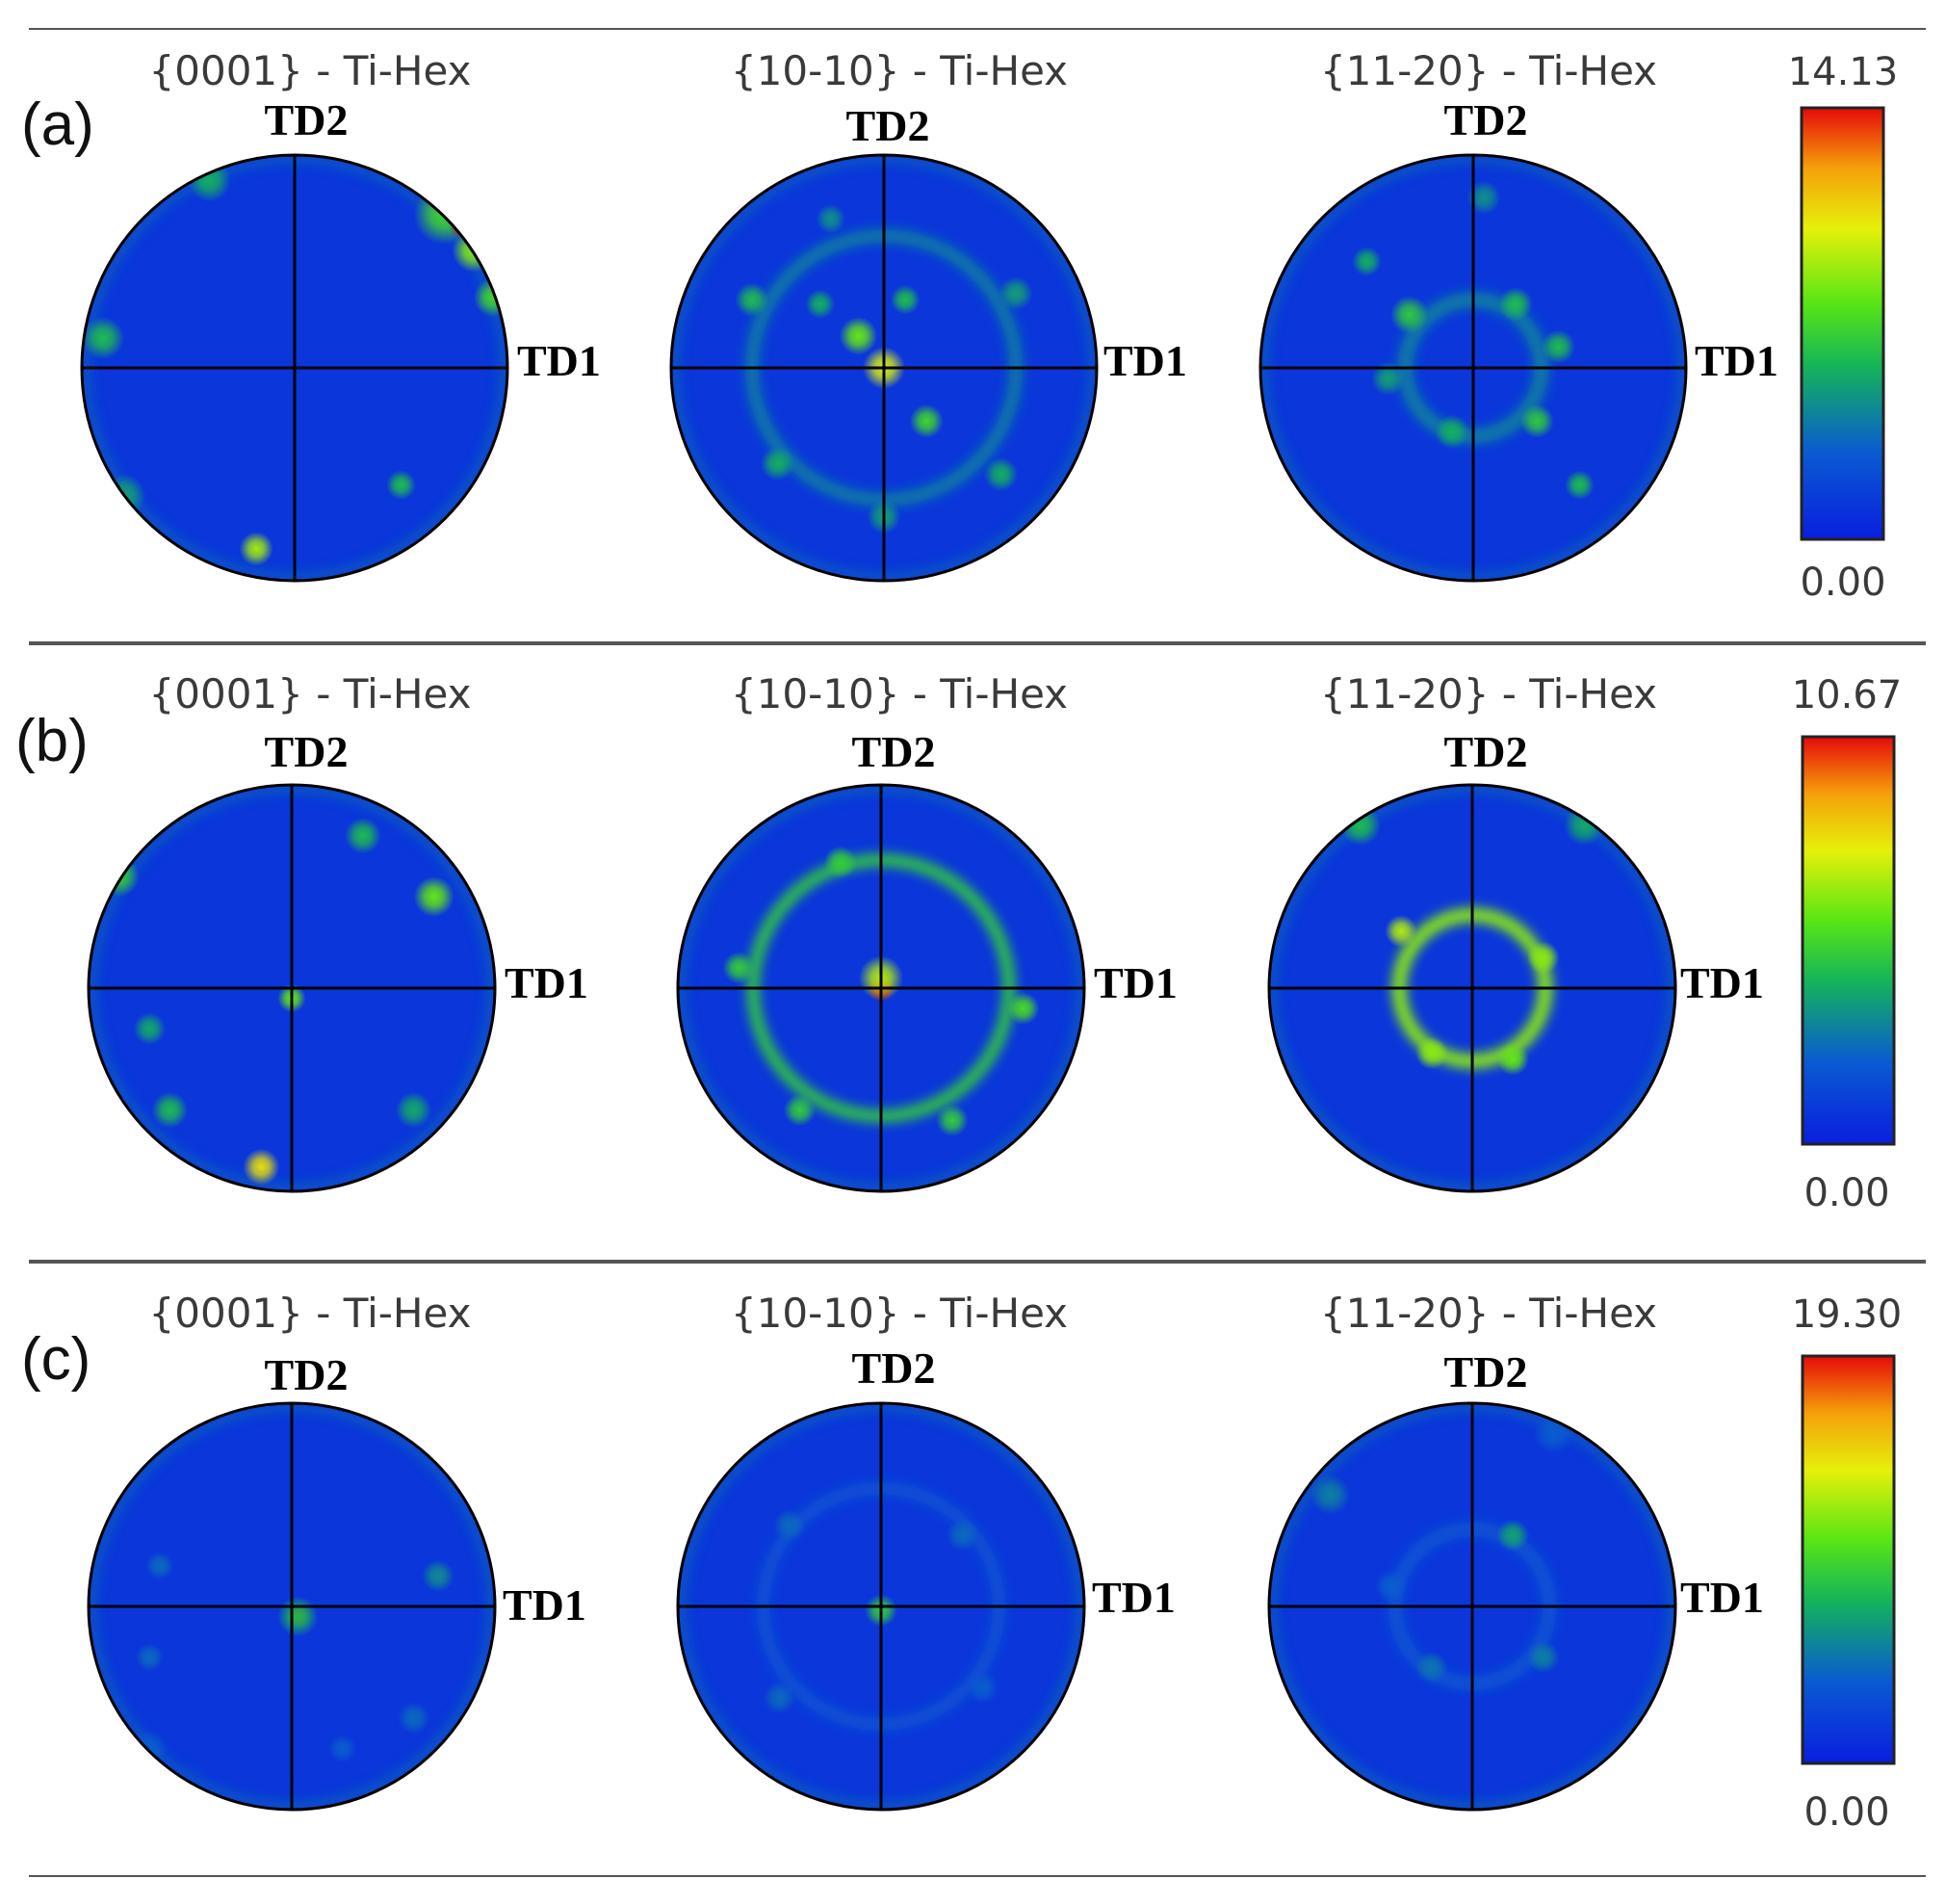 The height and width of the screenshot is (1904, 1946). I want to click on colorbar: 19.30 0.00, so click(1847, 1564).